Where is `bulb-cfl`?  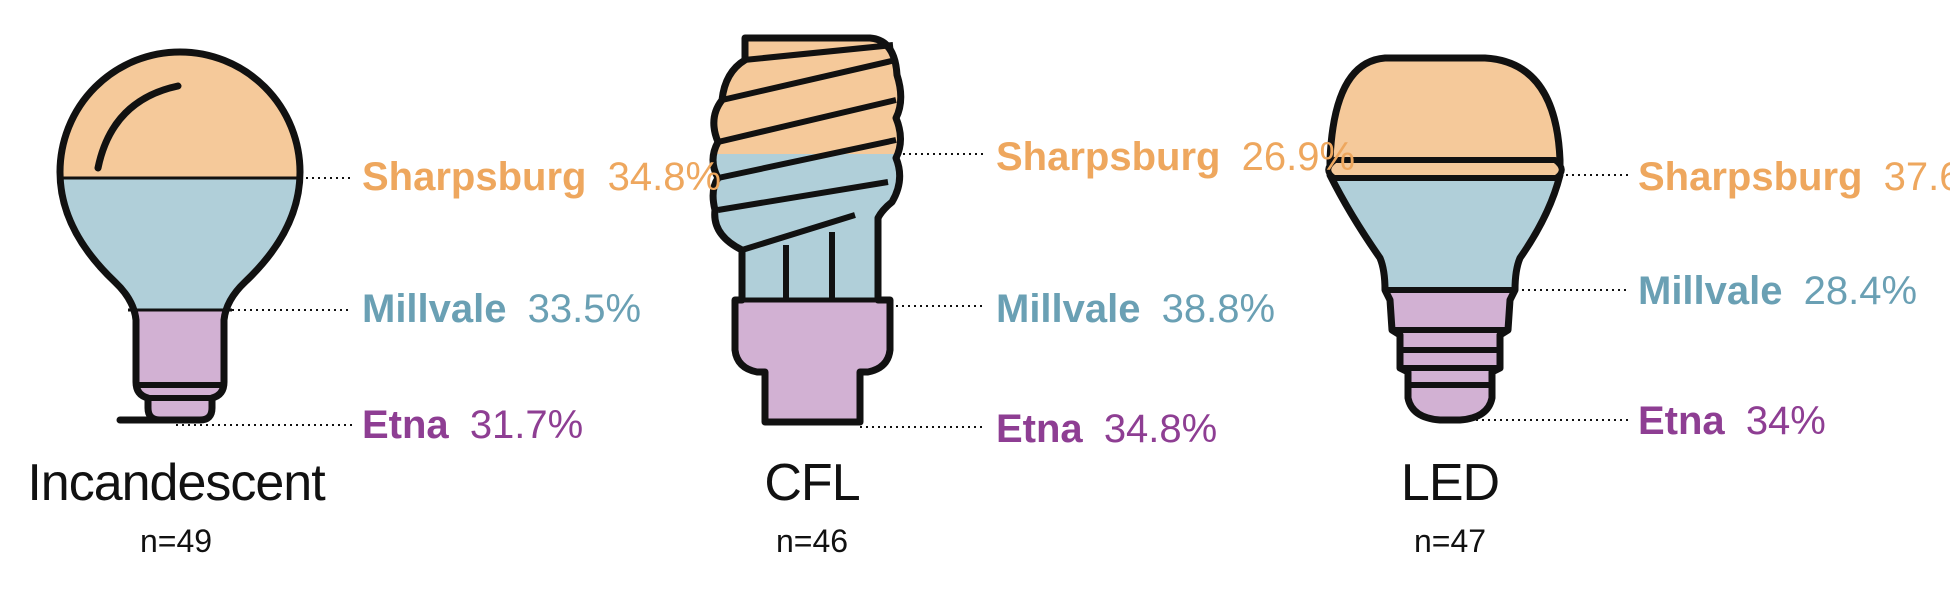
bulb-cfl is located at coordinates (807, 230).